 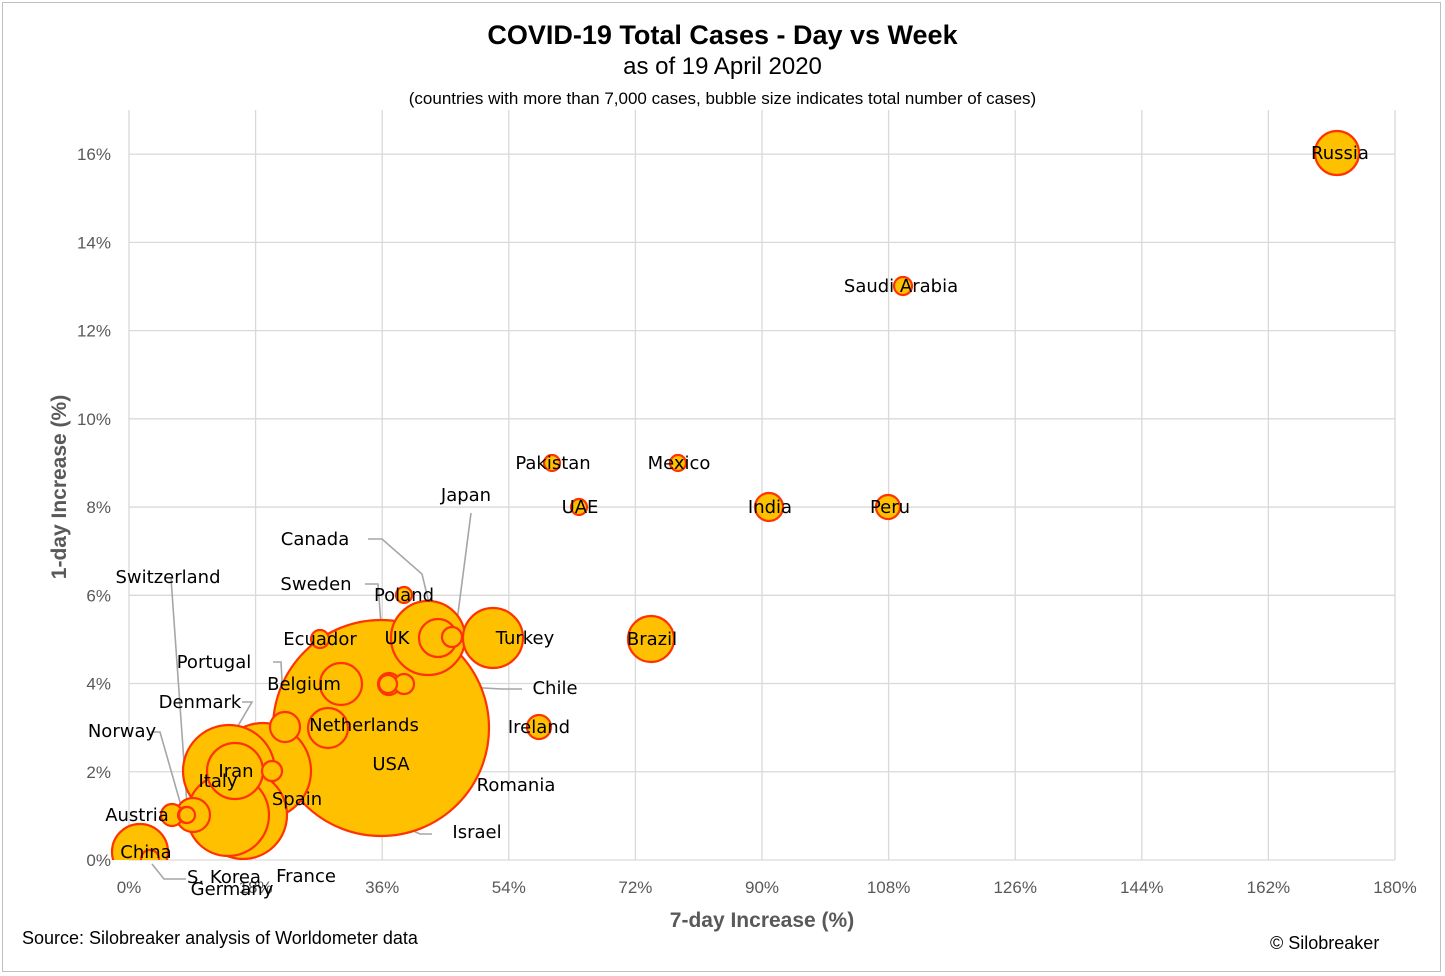 I want to click on y-tick-label: 12%, so click(x=94, y=331).